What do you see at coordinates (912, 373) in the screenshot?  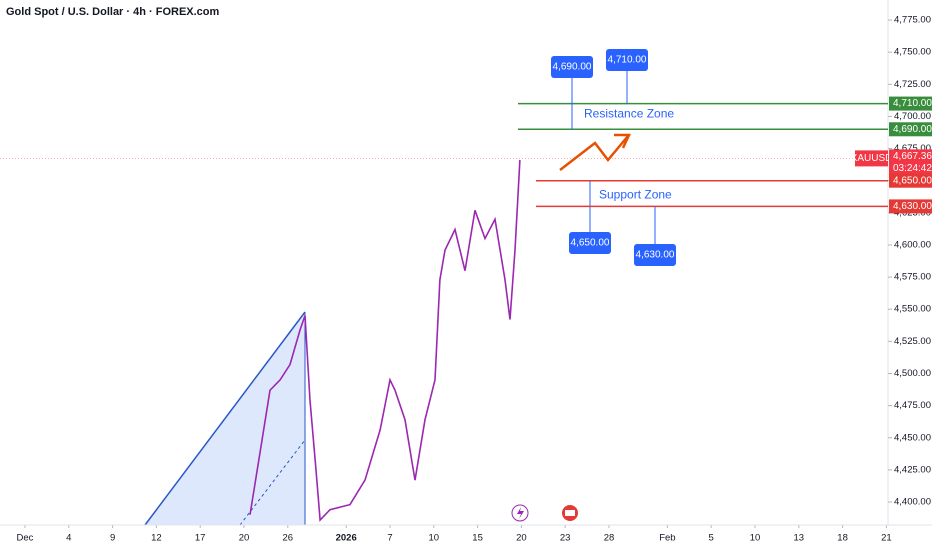 I see `y-tick-label: 4,500.00` at bounding box center [912, 373].